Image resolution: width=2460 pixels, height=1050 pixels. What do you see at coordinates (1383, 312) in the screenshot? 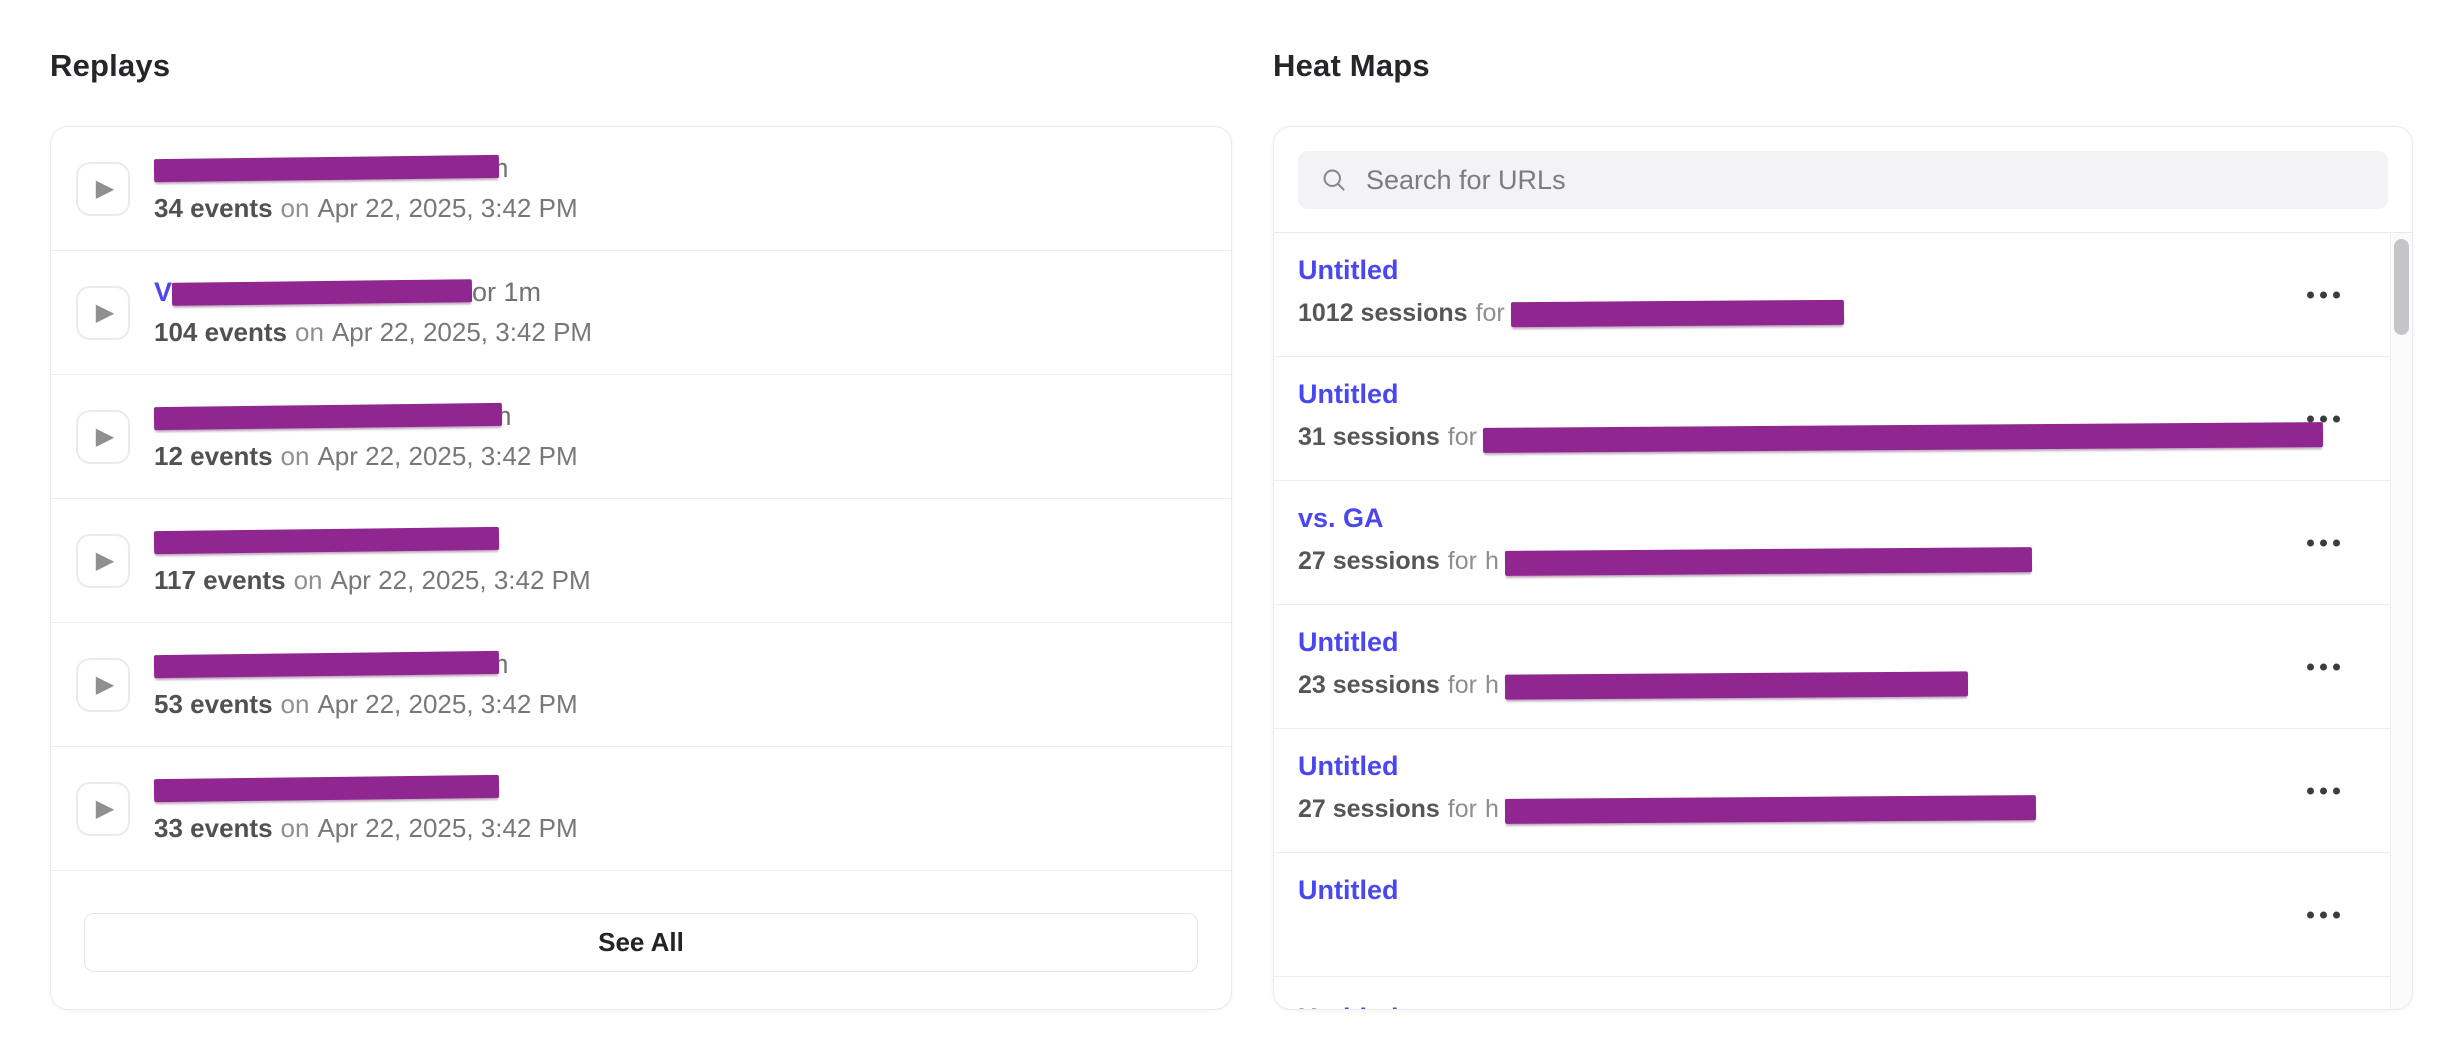
I see `sessions-count: 1012 sessions` at bounding box center [1383, 312].